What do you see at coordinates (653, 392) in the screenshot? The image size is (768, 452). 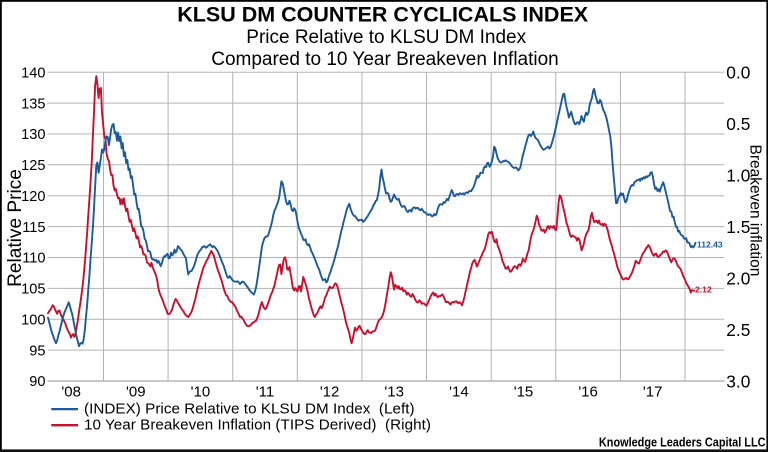 I see `svg-text: '17` at bounding box center [653, 392].